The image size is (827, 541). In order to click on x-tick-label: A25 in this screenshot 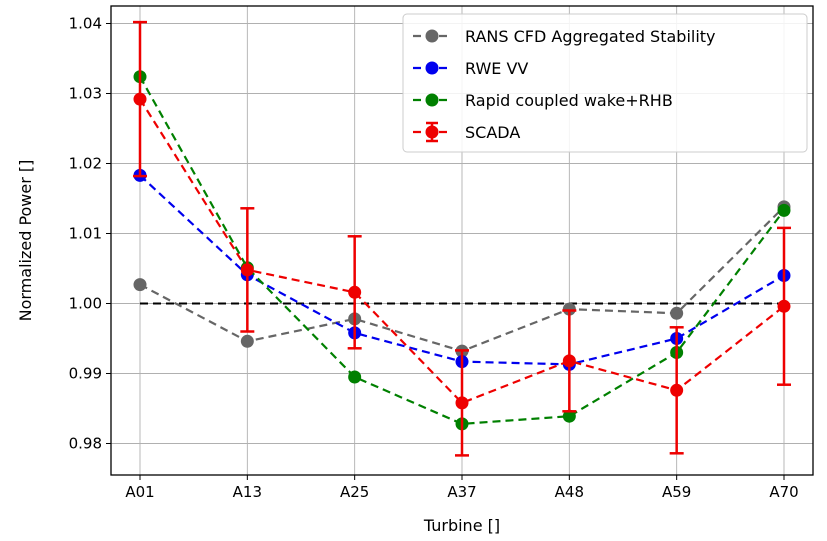, I will do `click(354, 492)`.